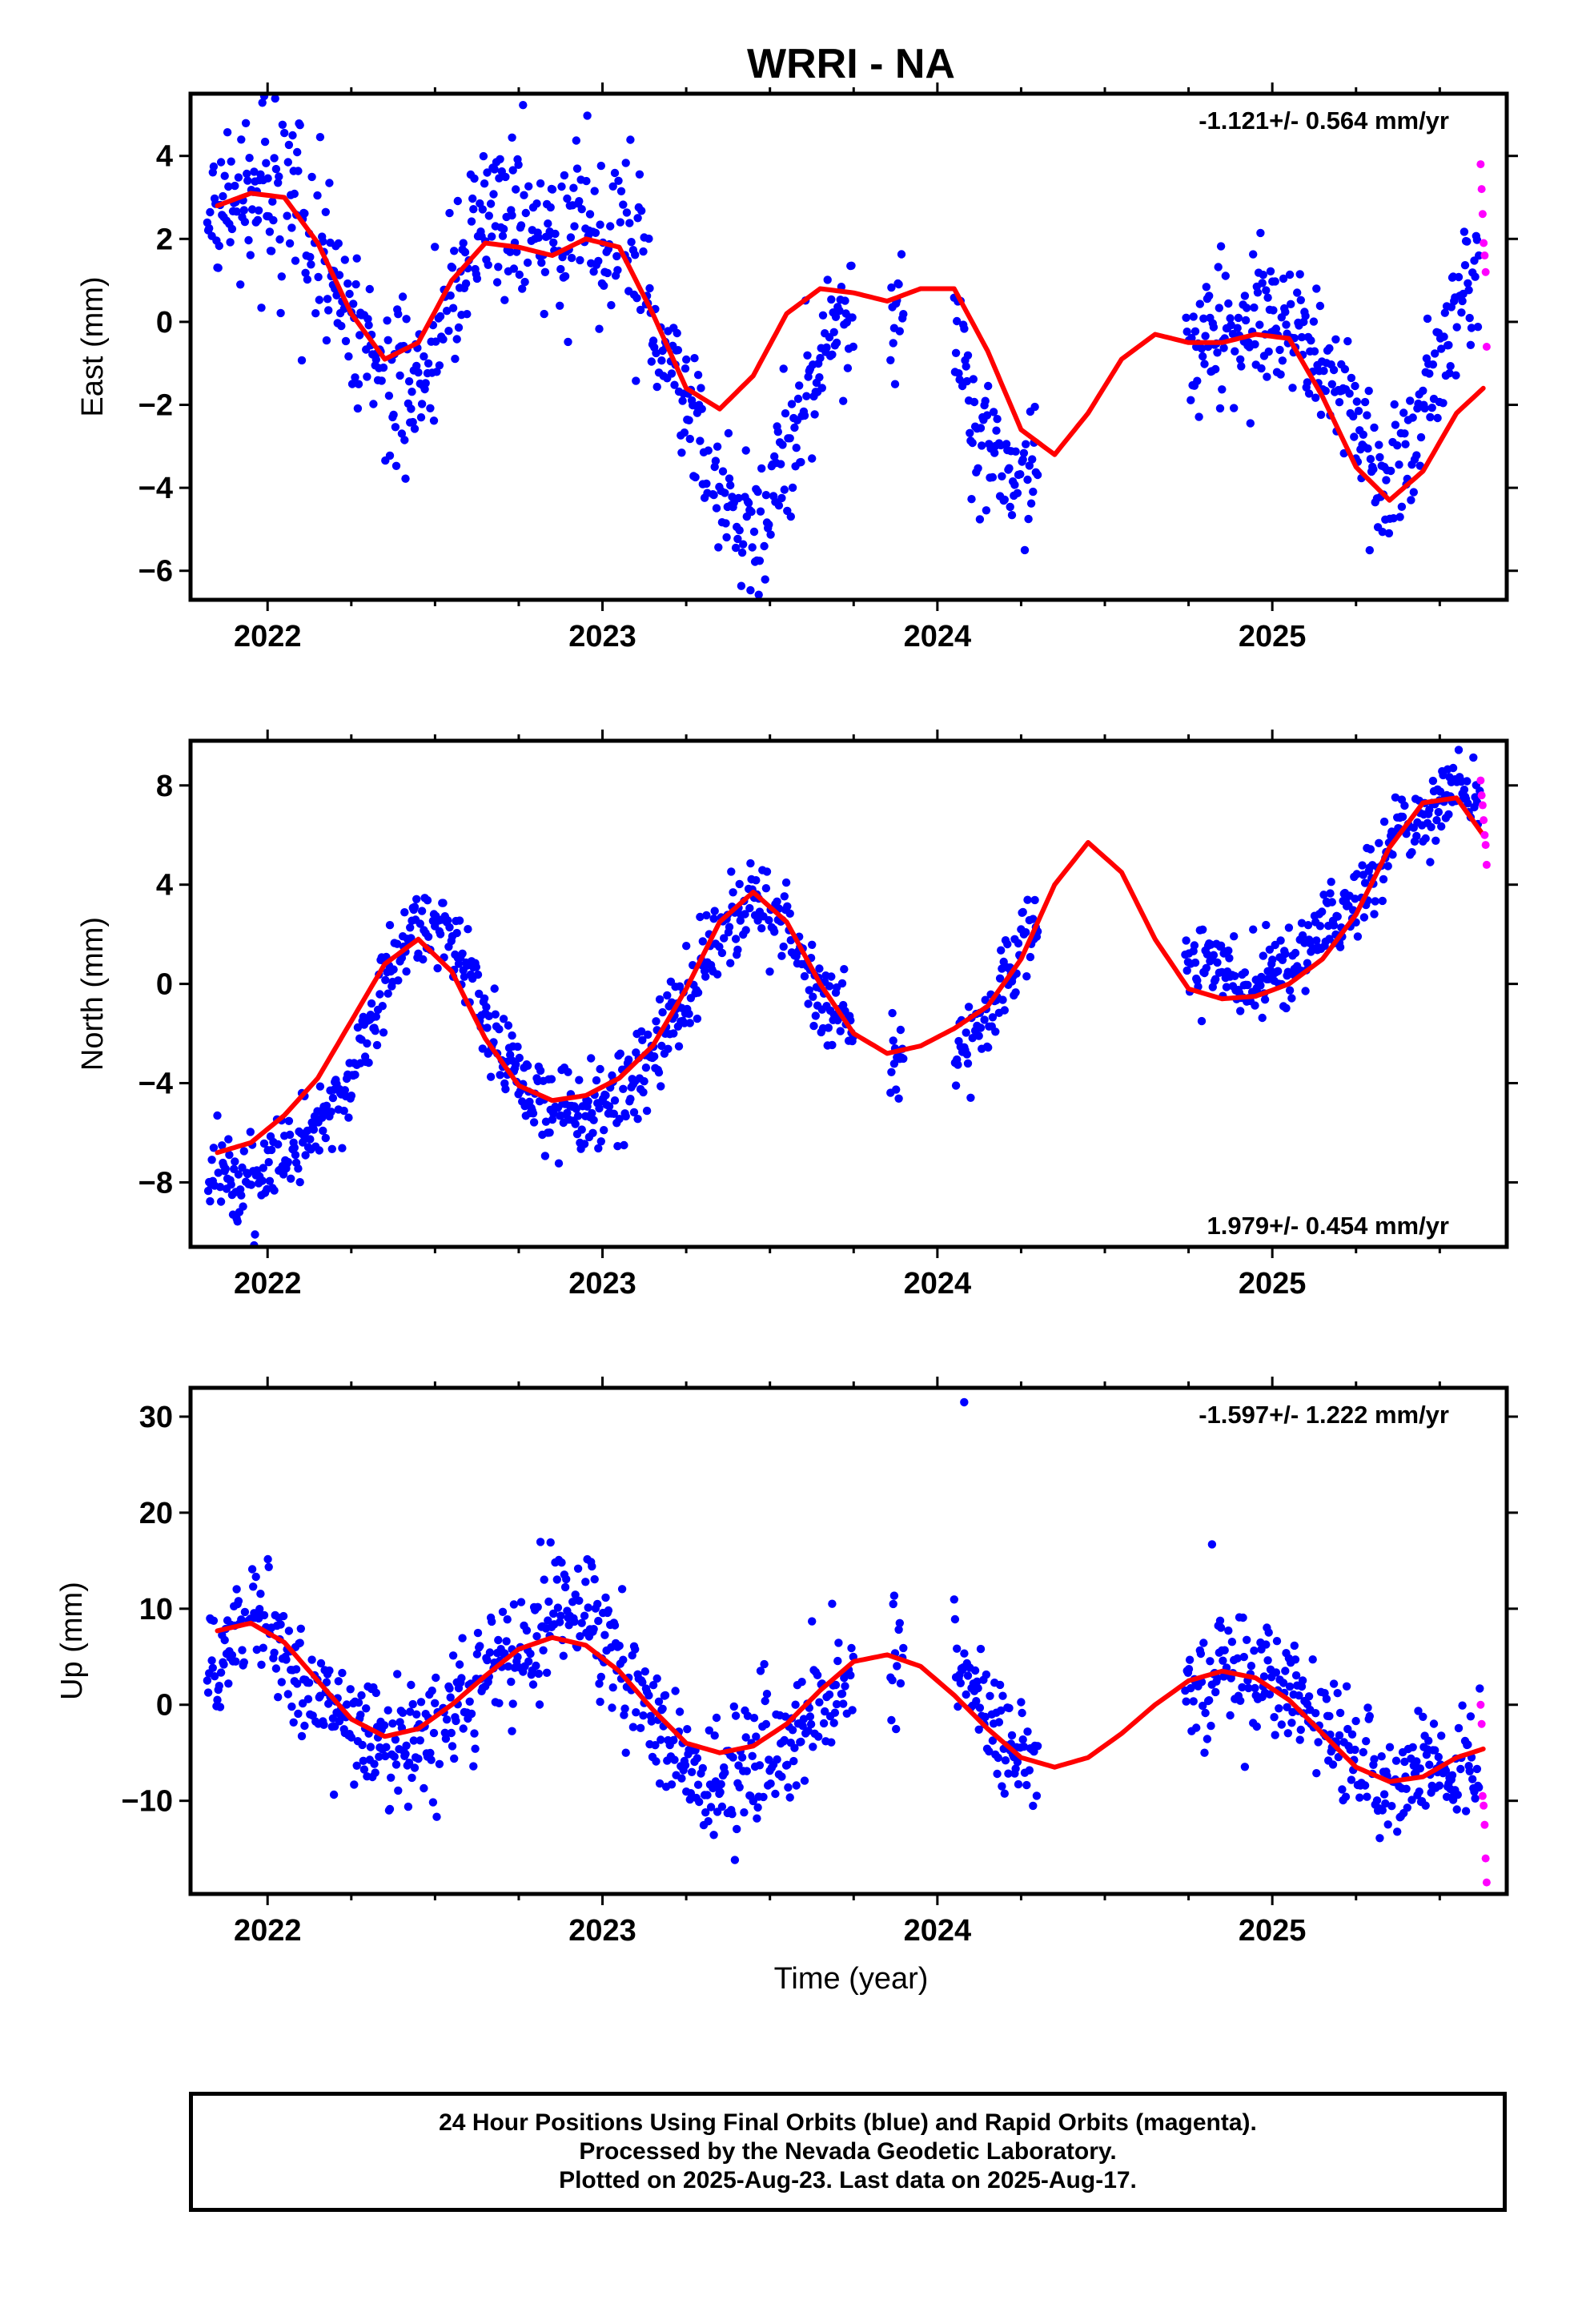  Describe the element at coordinates (1484, 243) in the screenshot. I see `rapid-point` at that location.